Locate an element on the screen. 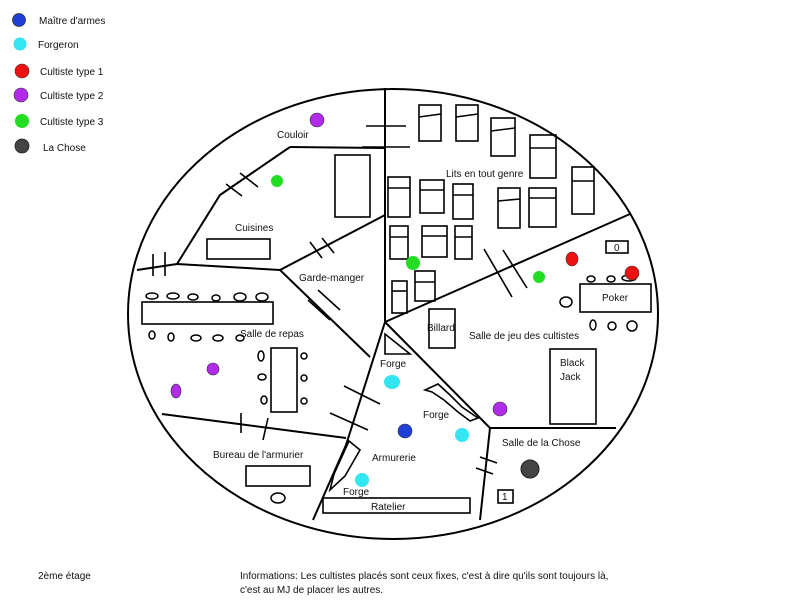 This screenshot has width=800, height=605. billard-table is located at coordinates (442, 328).